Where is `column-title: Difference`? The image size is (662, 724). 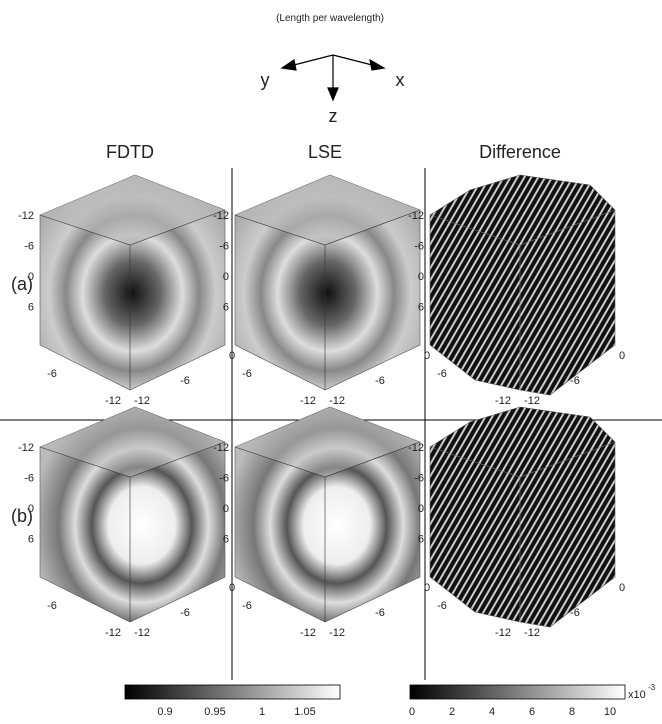
column-title: Difference is located at coordinates (520, 152).